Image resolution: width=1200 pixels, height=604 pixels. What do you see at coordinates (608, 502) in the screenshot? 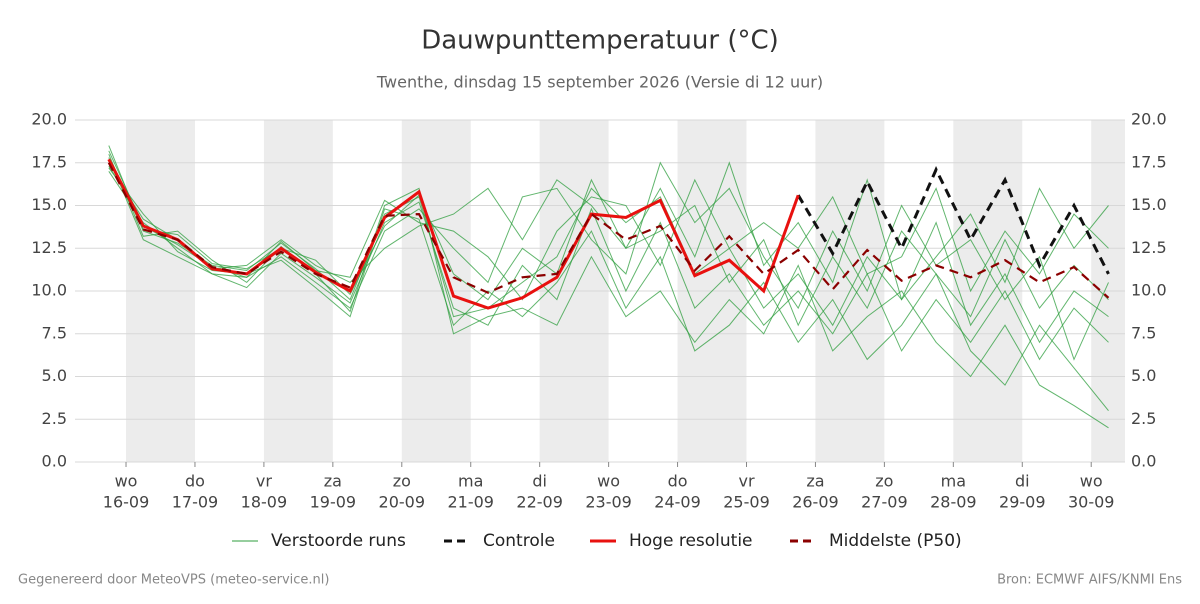
I see `x-tick-date: 23-09` at bounding box center [608, 502].